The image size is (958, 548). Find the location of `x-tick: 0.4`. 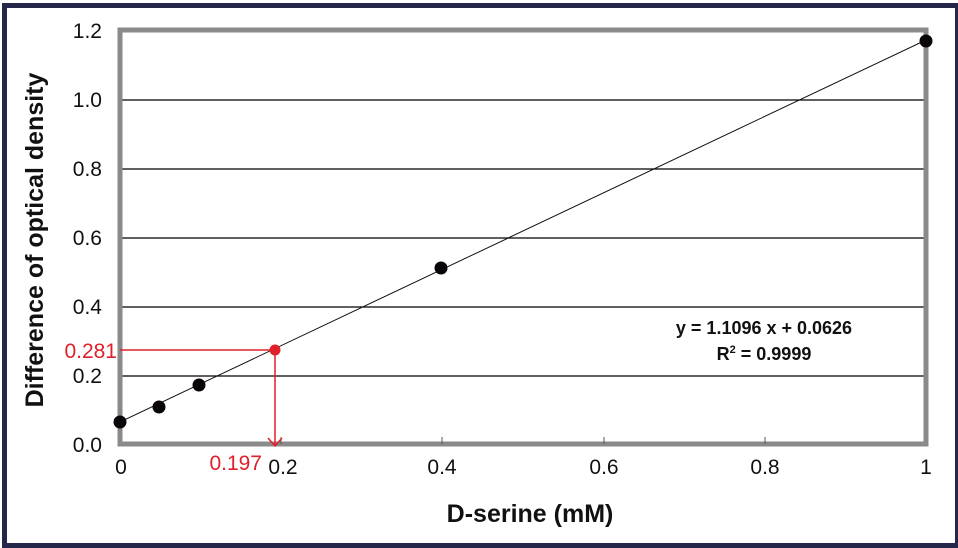

x-tick: 0.4 is located at coordinates (442, 467).